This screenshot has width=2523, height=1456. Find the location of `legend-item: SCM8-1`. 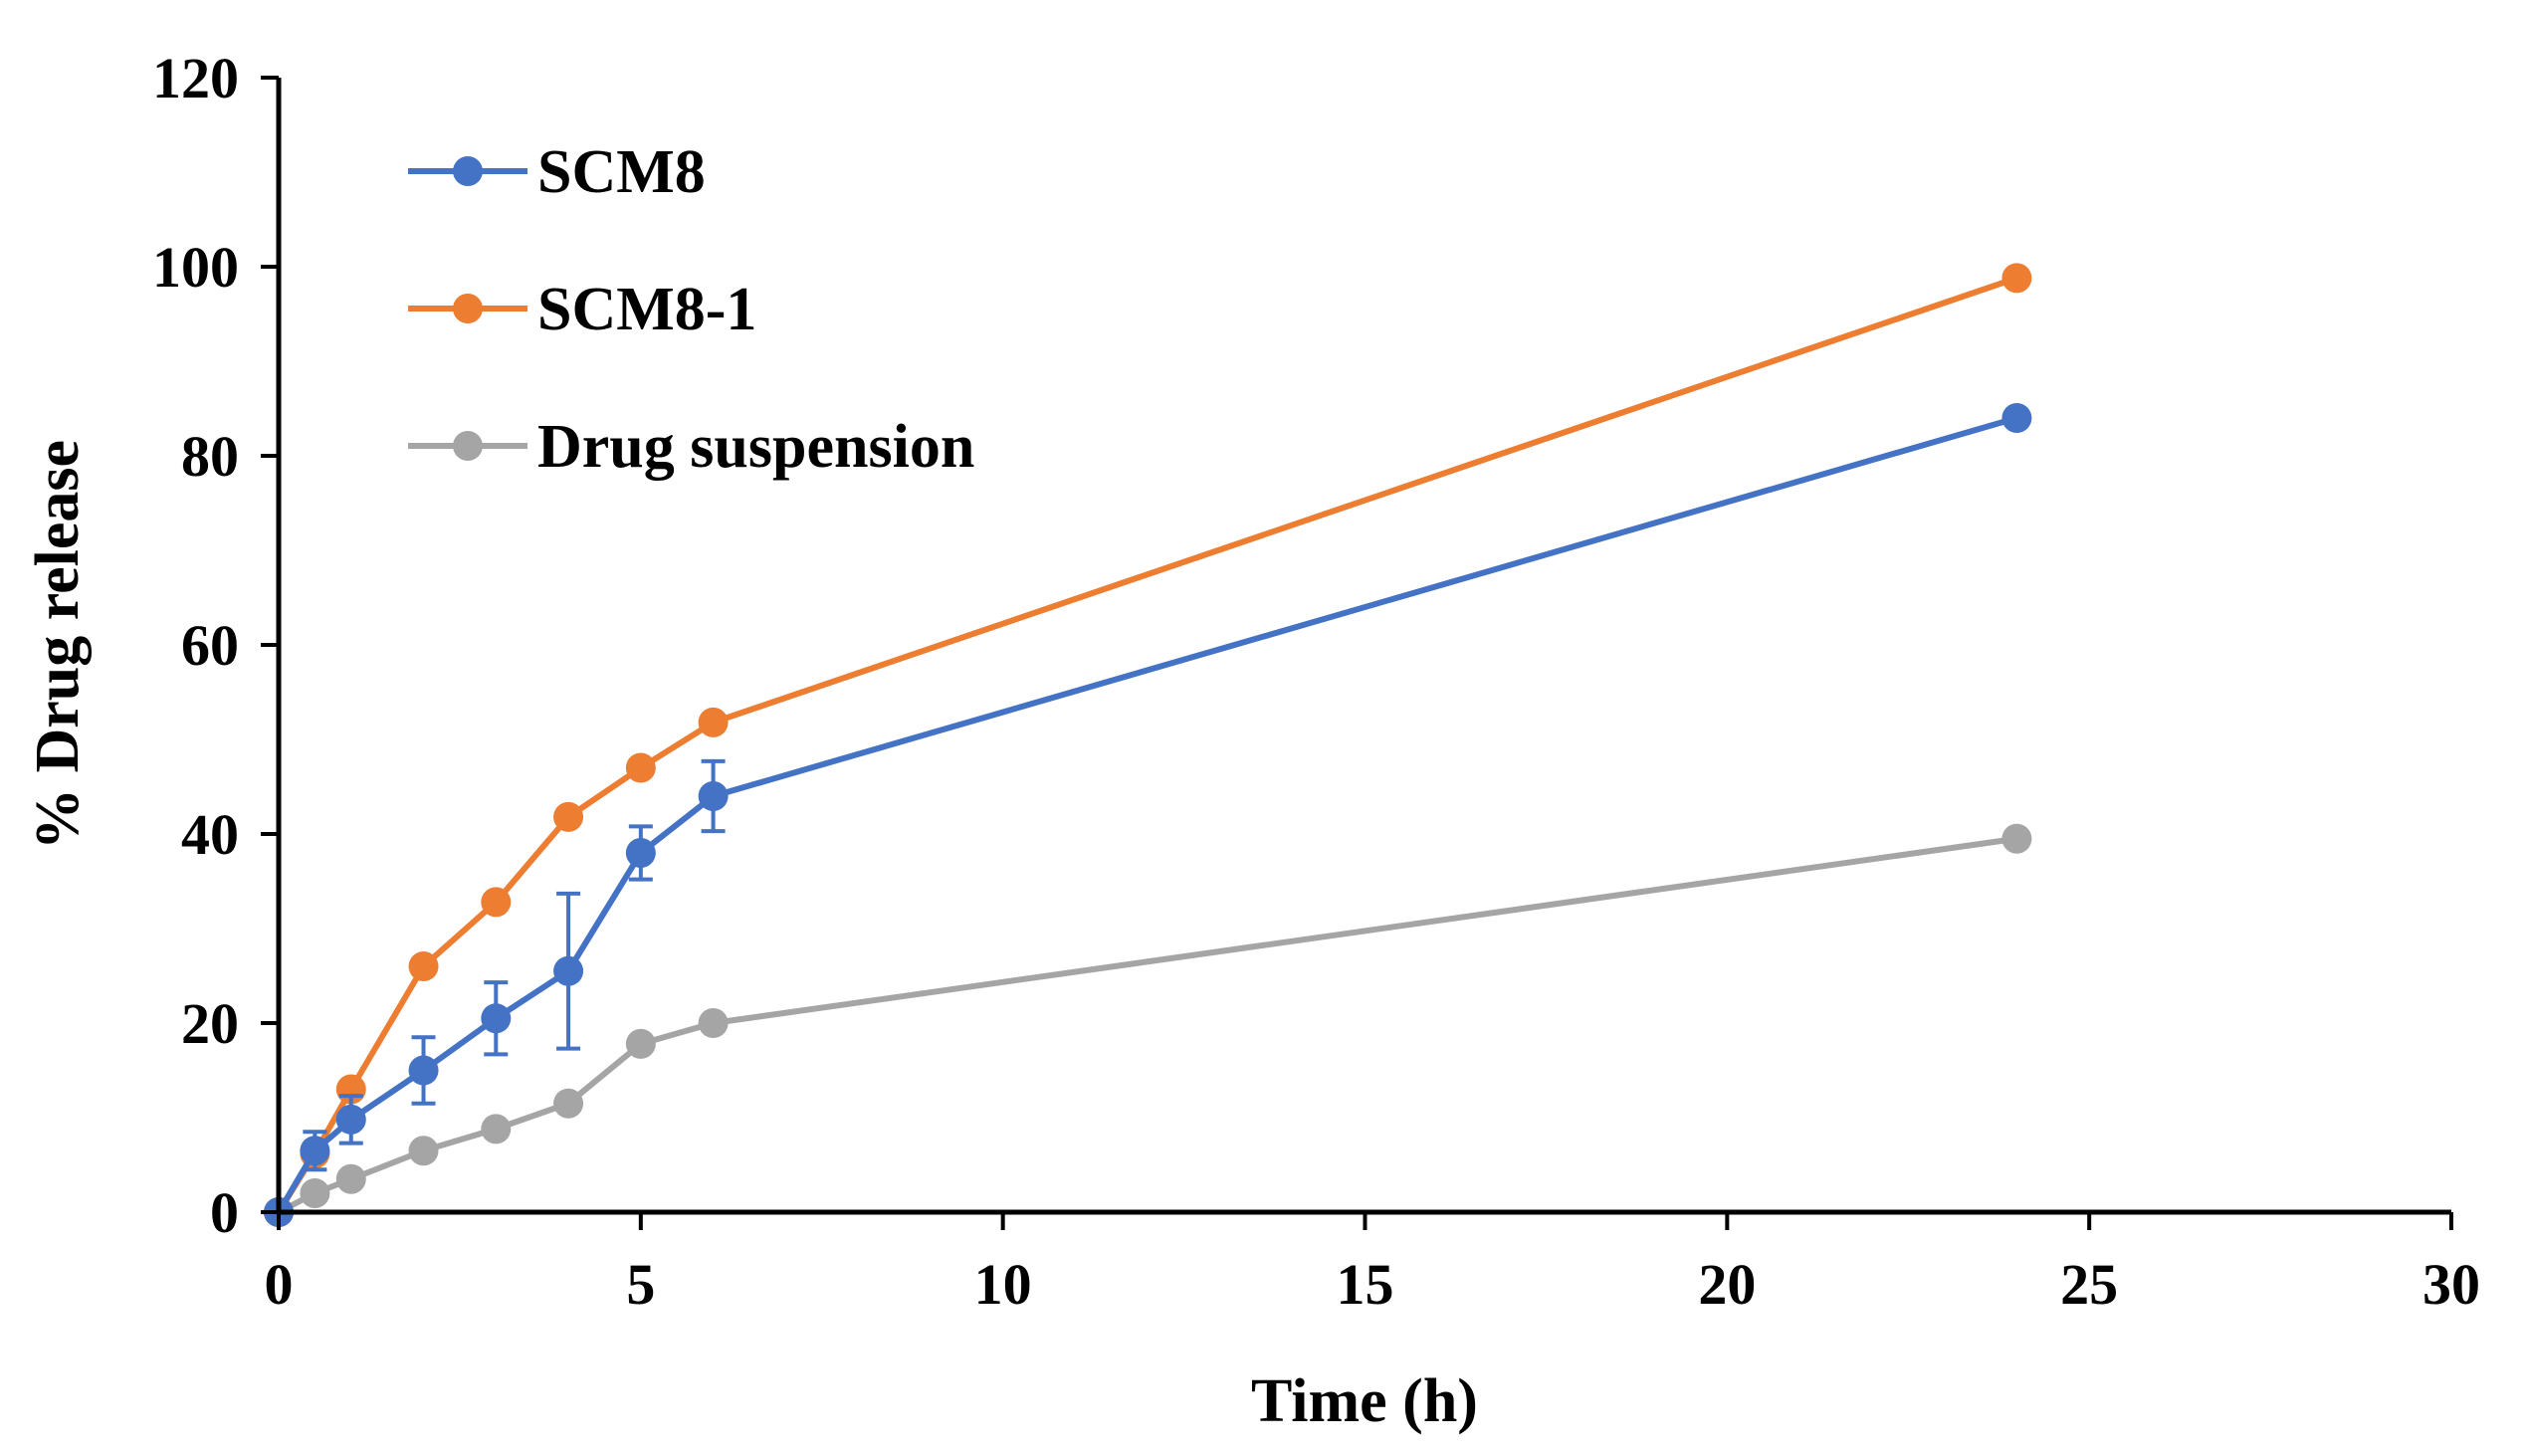

legend-item: SCM8-1 is located at coordinates (582, 309).